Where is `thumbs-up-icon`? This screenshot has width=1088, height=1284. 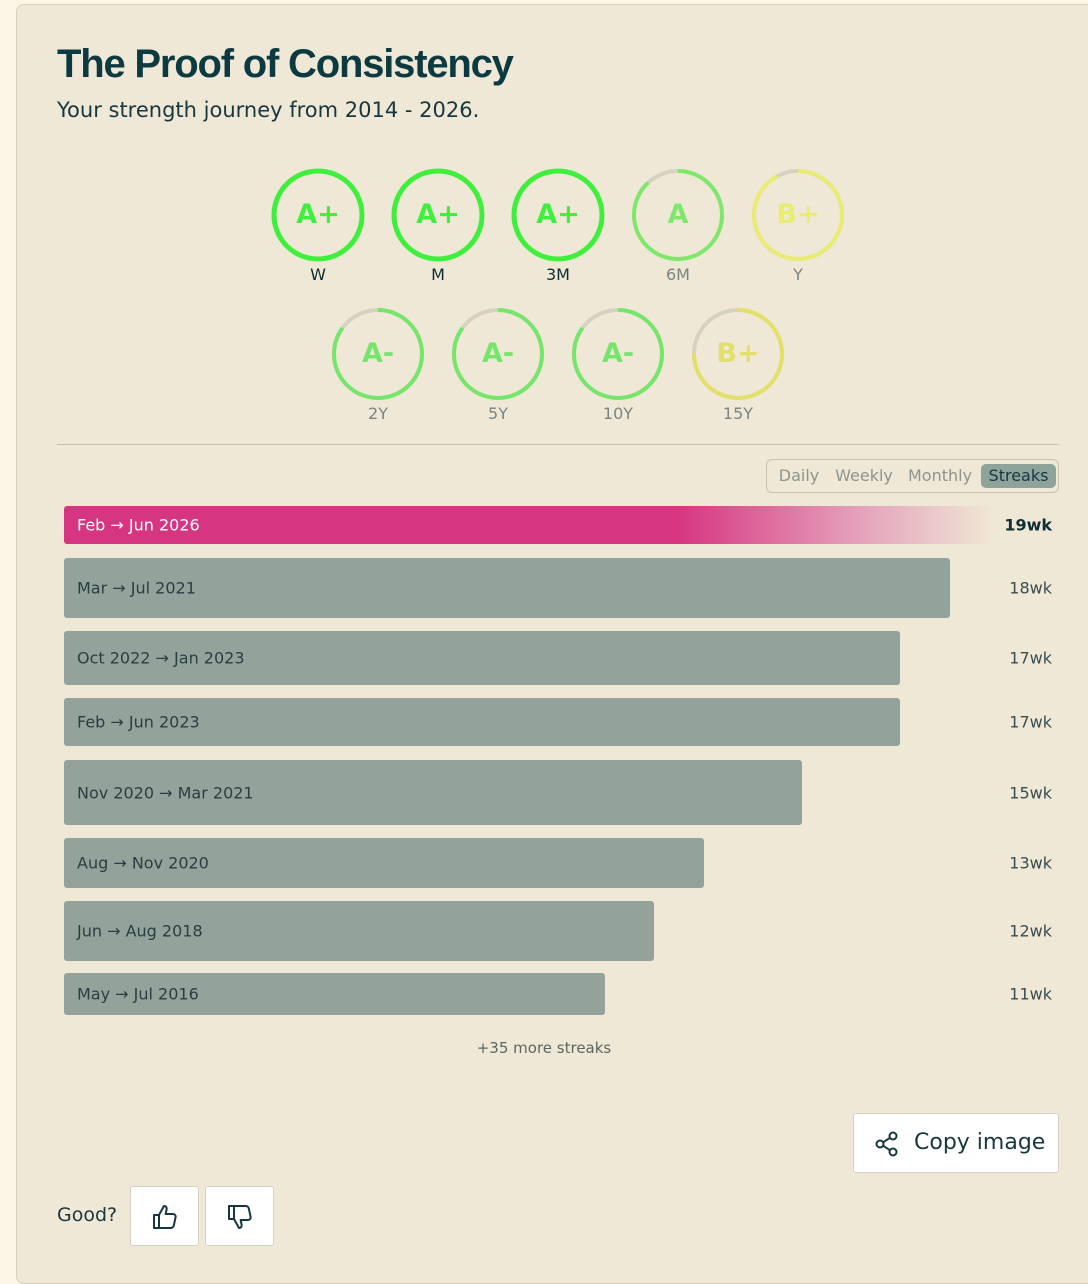
thumbs-up-icon is located at coordinates (165, 1217).